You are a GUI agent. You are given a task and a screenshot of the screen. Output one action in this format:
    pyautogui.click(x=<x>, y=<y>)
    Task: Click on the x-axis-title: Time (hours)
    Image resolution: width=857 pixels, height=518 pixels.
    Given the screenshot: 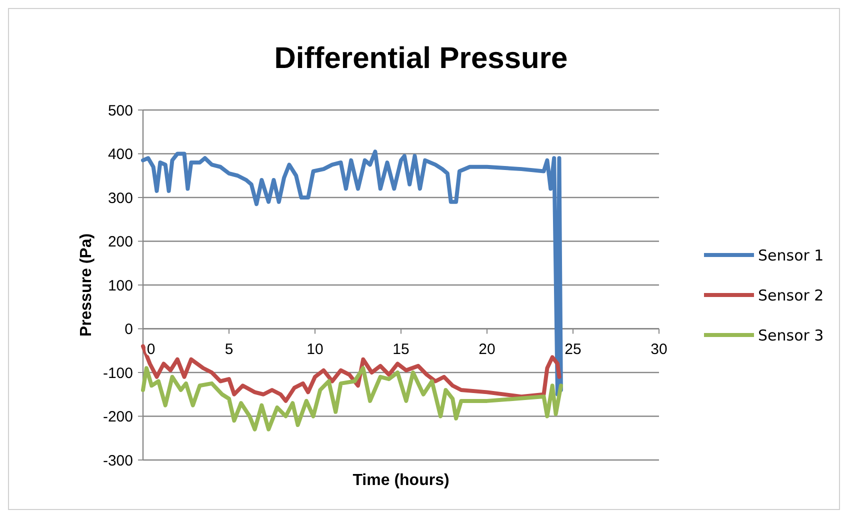 What is the action you would take?
    pyautogui.click(x=401, y=480)
    